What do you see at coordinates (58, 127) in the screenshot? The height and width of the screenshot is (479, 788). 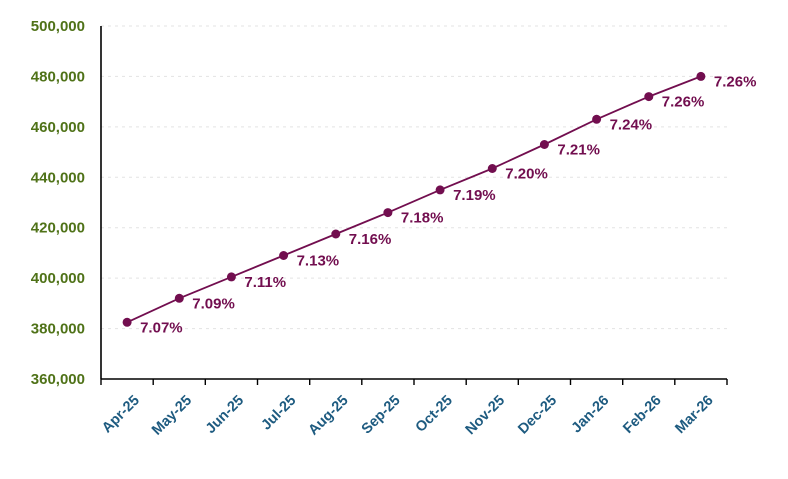 I see `y-tick-label: 460,000` at bounding box center [58, 127].